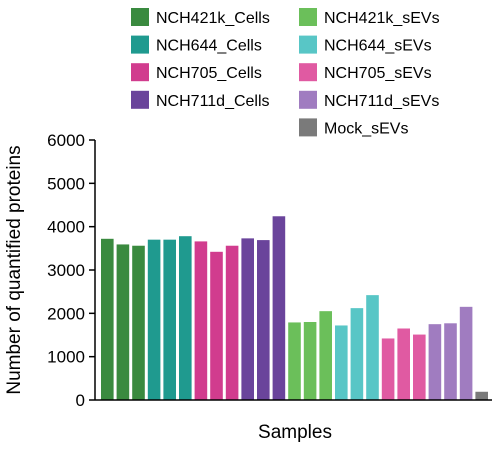 The image size is (496, 454). I want to click on y-tick-label: 6000, so click(66, 140).